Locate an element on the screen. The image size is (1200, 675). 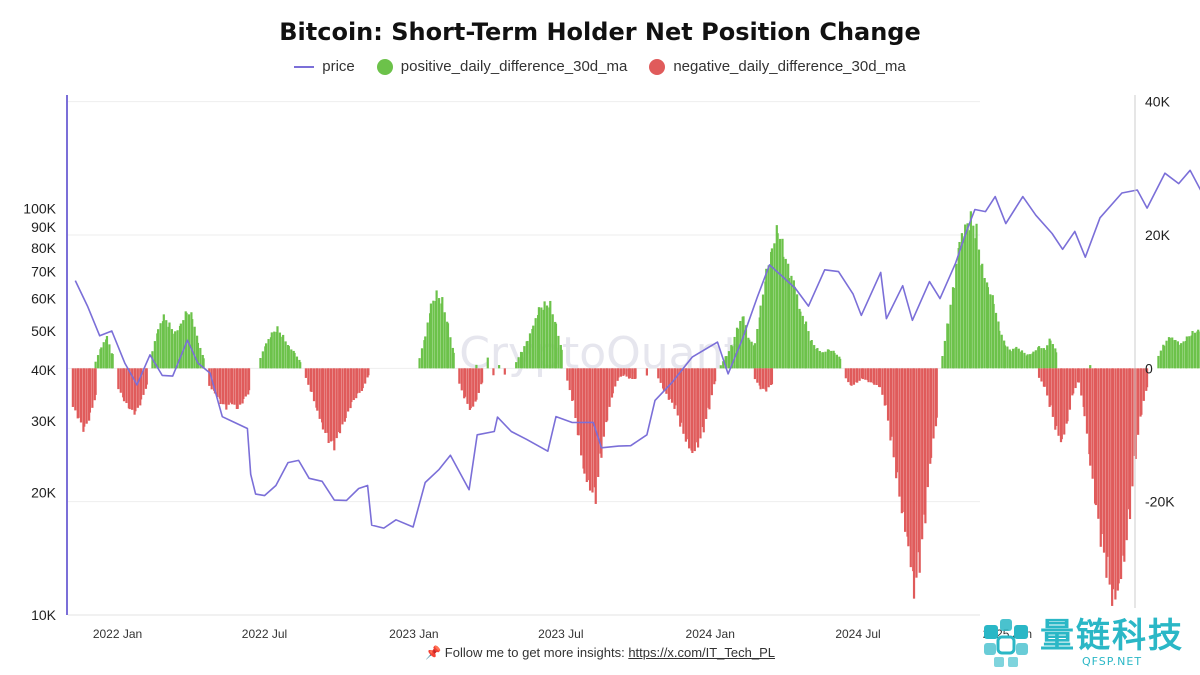
y-left-tick-label: 30K is located at coordinates (44, 421).